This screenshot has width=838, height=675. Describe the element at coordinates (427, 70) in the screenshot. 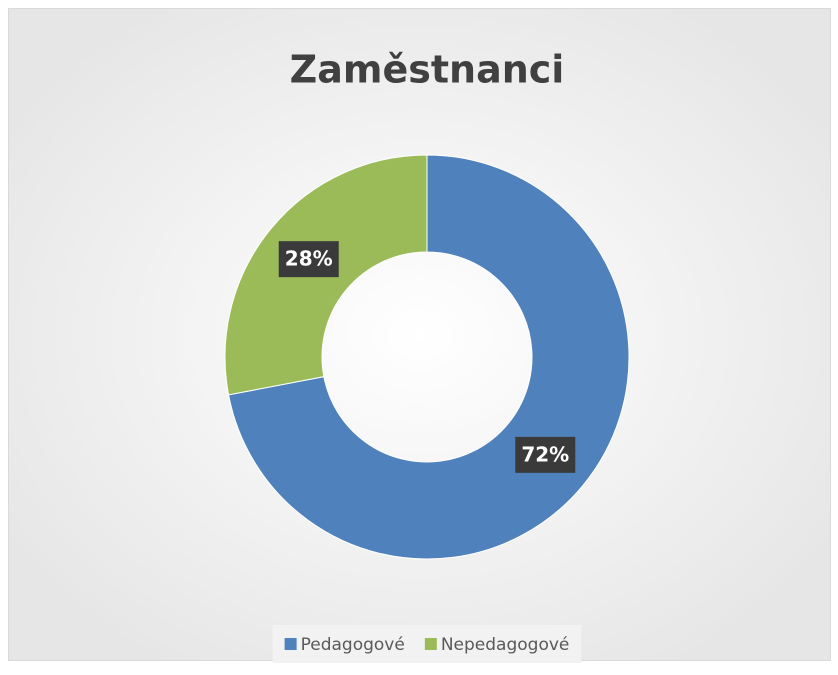

I see `chart-title: Zaměstnanci` at that location.